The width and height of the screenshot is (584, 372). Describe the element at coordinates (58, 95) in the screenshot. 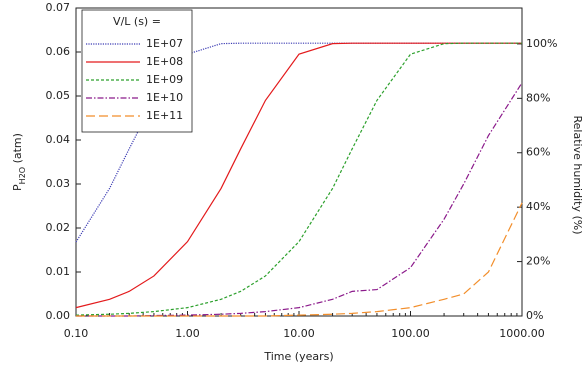

I see `y-tick-label: 0.05` at that location.